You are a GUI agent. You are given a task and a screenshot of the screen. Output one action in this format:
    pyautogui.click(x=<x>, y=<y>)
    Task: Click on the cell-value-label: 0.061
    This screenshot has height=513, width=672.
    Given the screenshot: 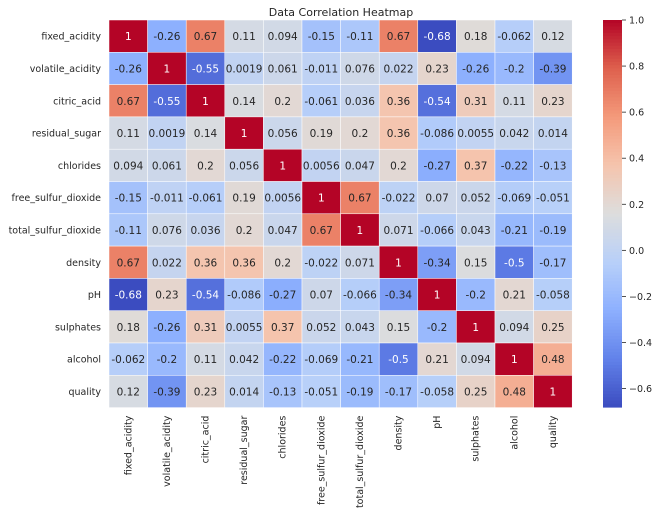 What is the action you would take?
    pyautogui.click(x=283, y=69)
    